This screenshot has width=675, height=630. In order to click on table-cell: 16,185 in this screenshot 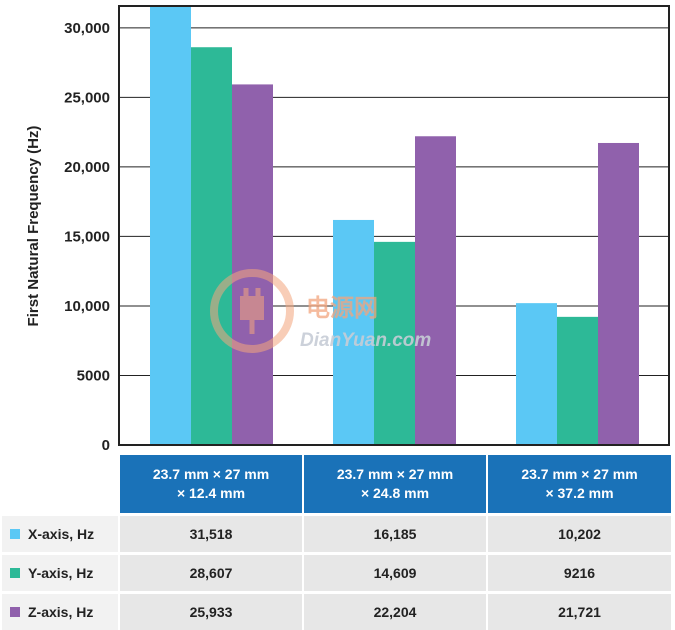, I will do `click(395, 534)`.